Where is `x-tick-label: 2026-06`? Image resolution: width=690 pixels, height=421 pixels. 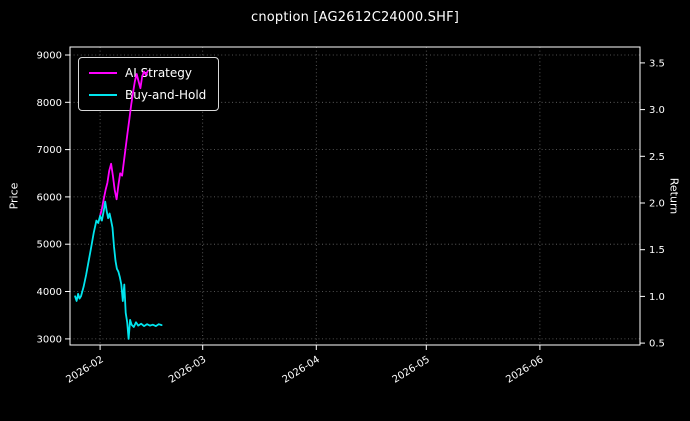
x-tick-label: 2026-06 is located at coordinates (524, 369).